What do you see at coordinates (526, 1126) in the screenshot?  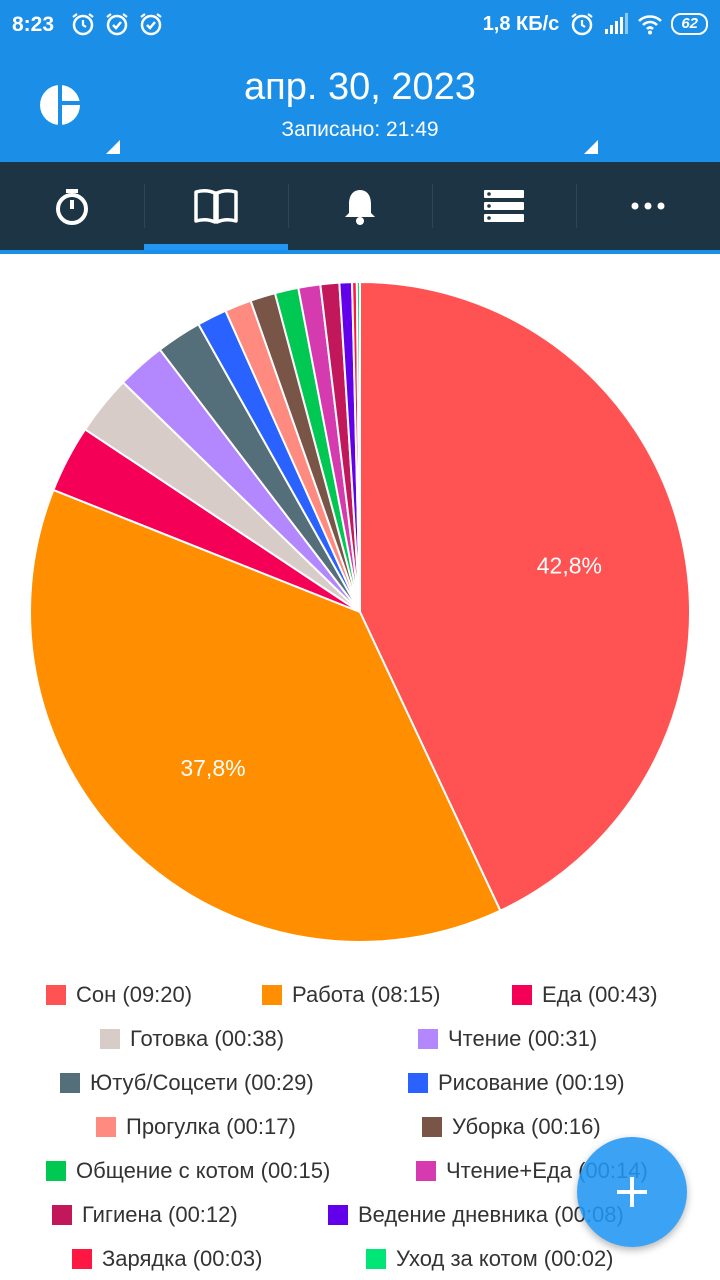 I see `legend-label: Уборка (00:16)` at bounding box center [526, 1126].